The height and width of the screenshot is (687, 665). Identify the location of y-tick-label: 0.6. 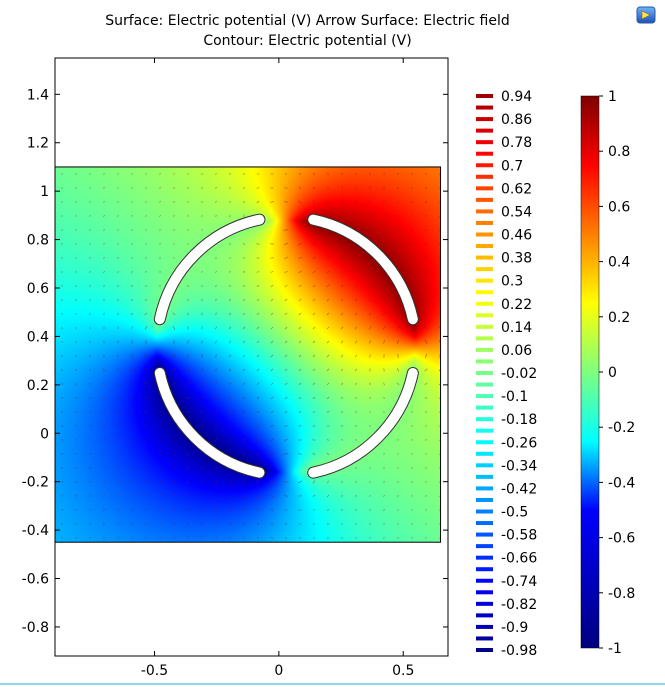
(38, 289).